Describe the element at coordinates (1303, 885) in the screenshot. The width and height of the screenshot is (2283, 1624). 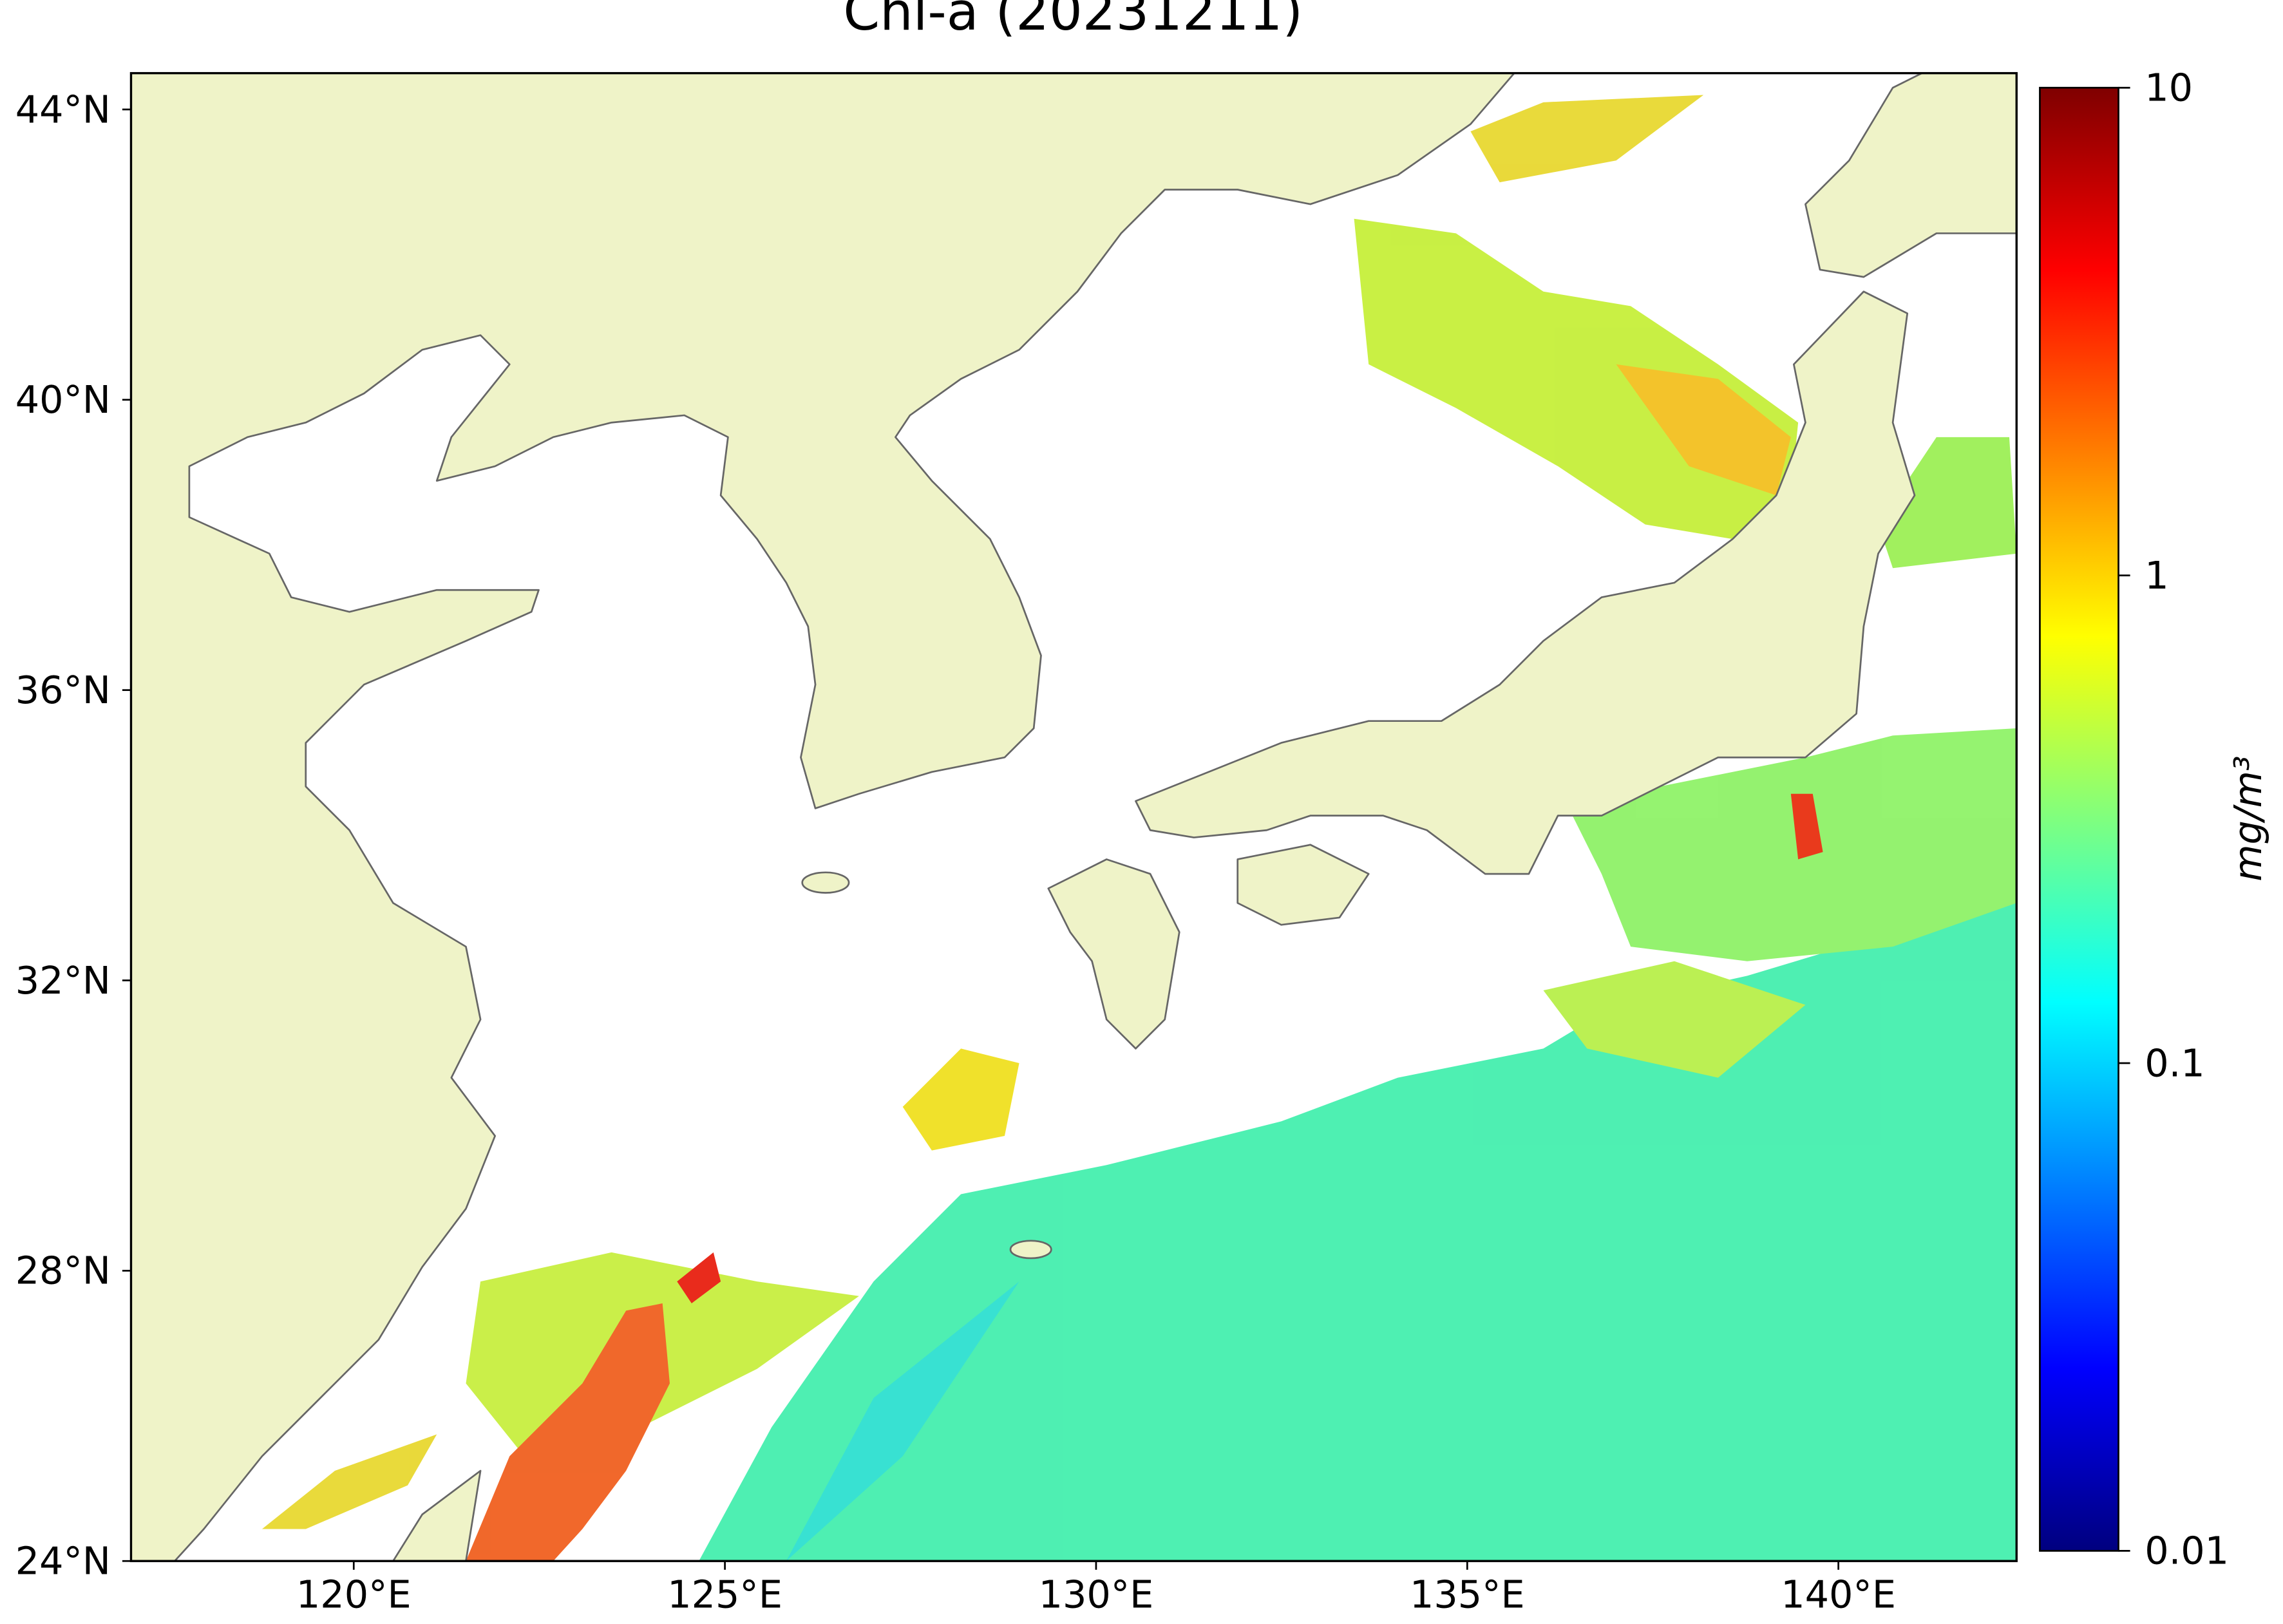
I see `shikoku` at that location.